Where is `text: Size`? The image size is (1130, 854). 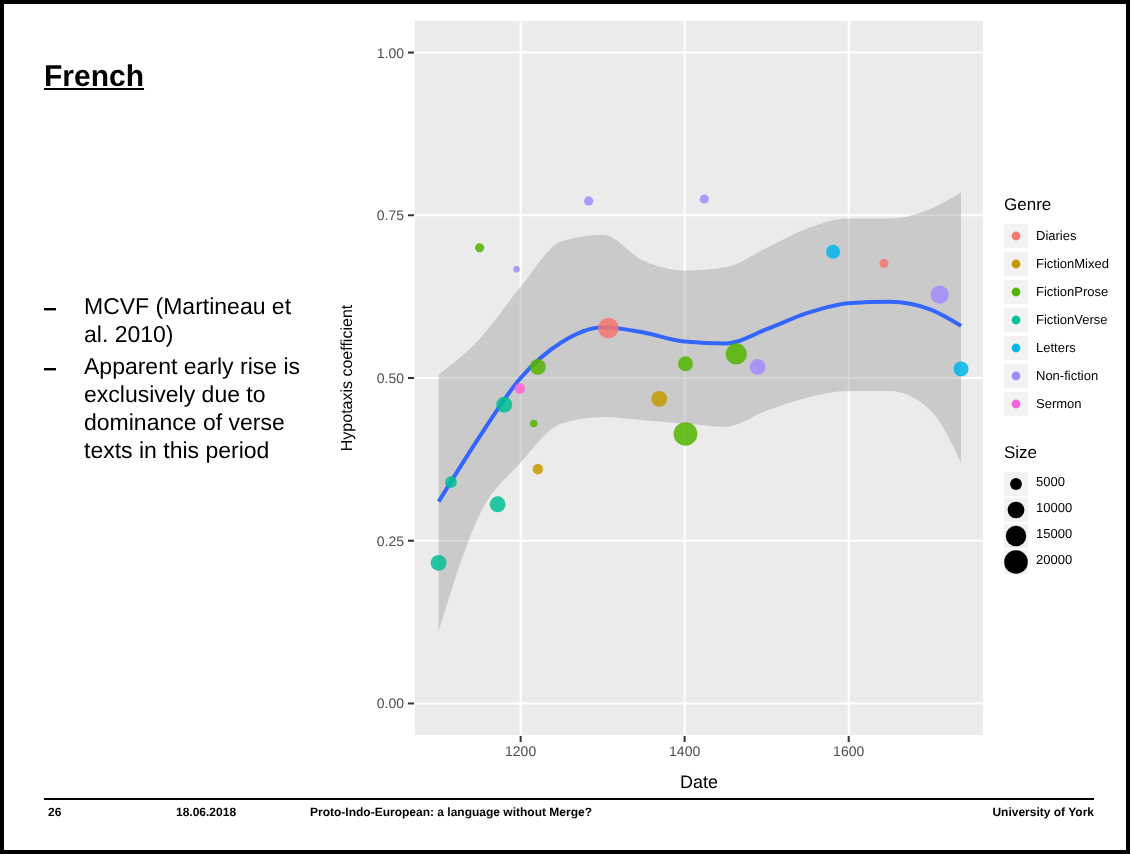 text: Size is located at coordinates (1022, 452).